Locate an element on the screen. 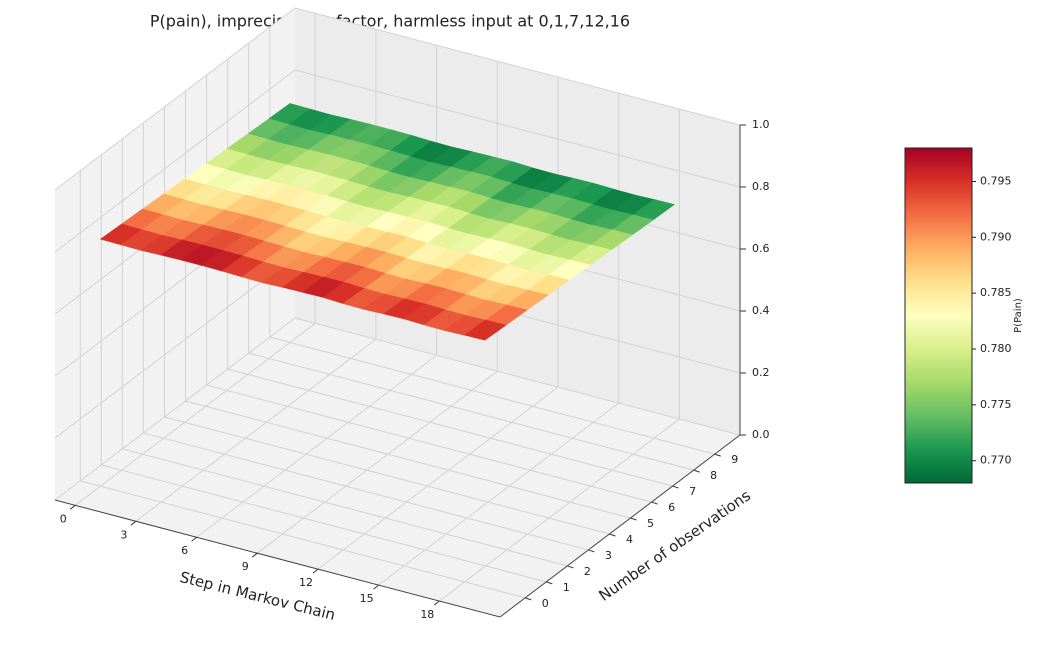  z-tick-label: 0.8 is located at coordinates (761, 186).